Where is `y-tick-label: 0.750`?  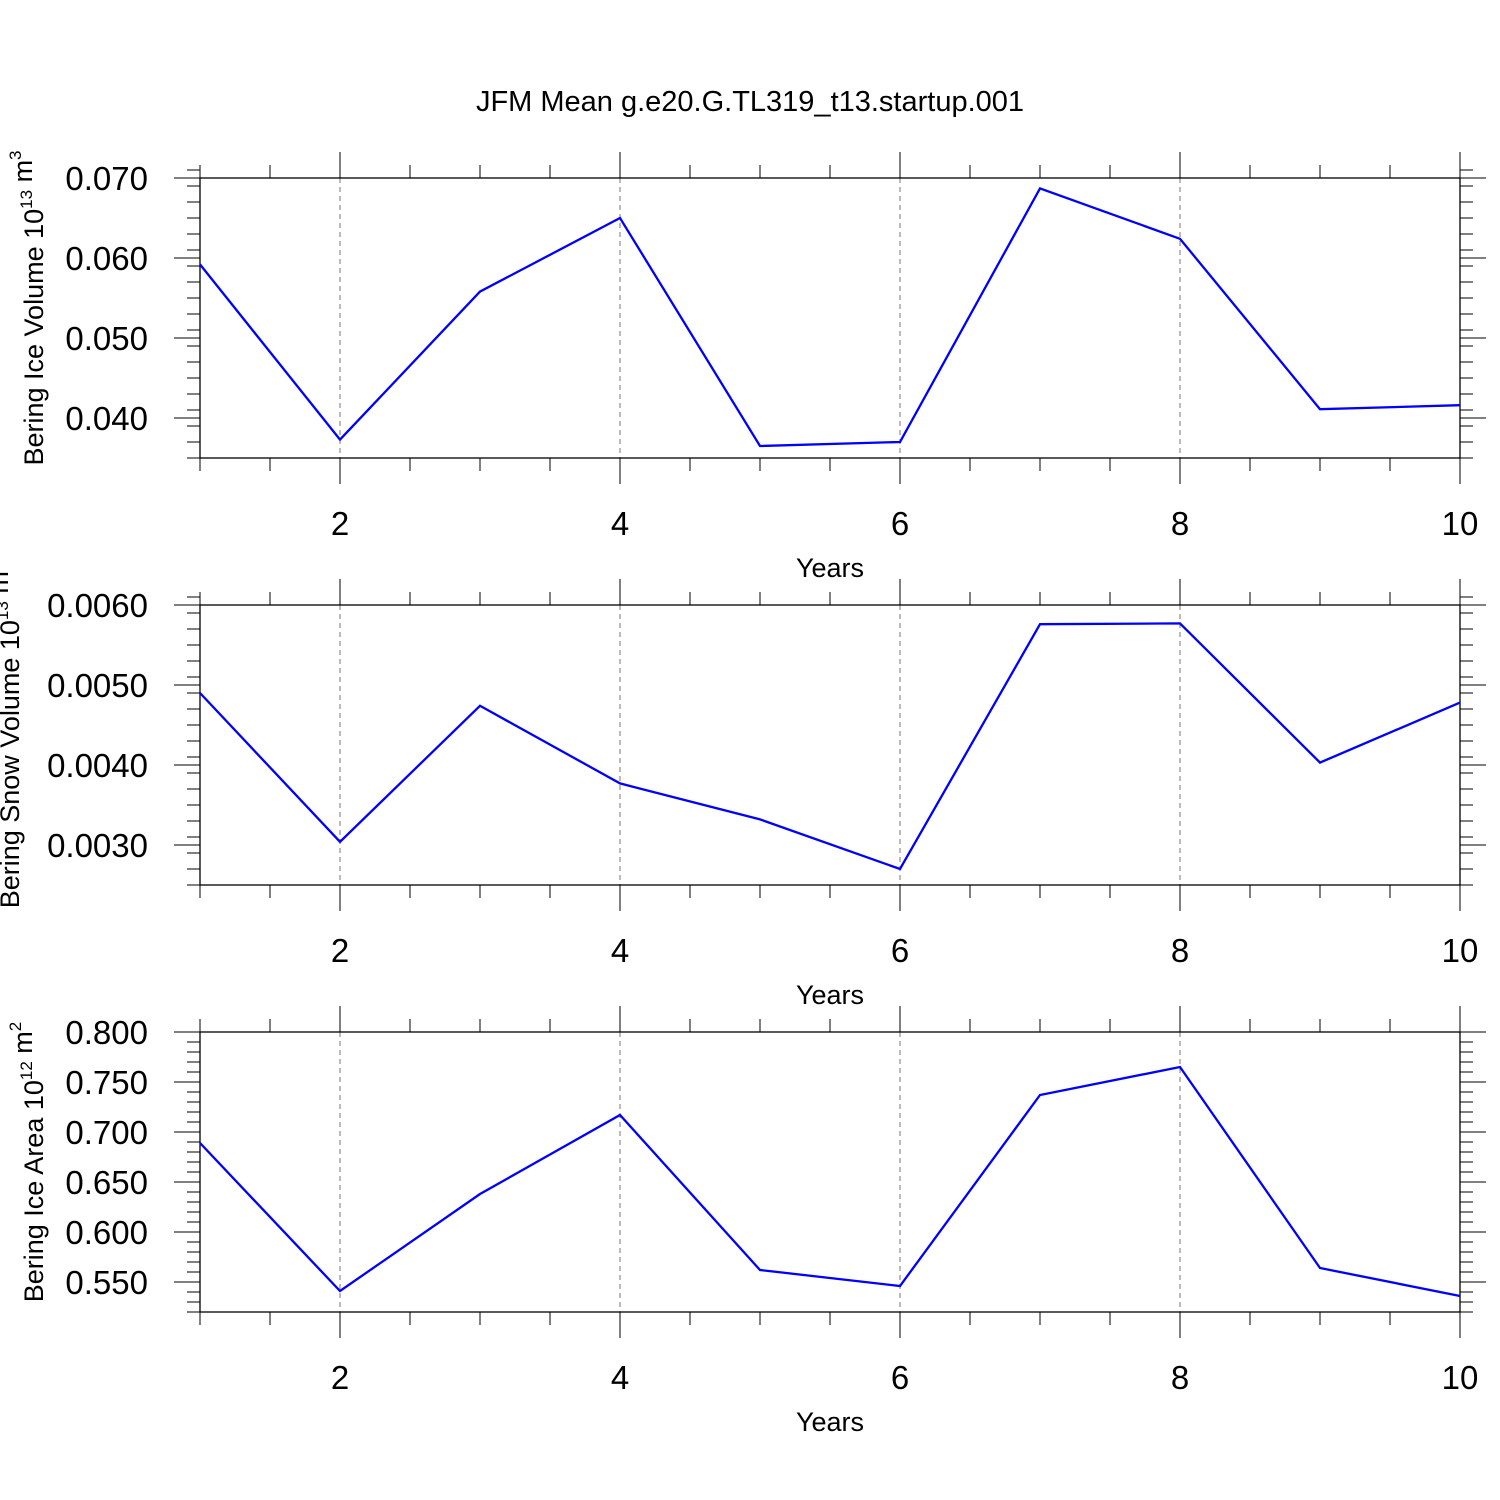
y-tick-label: 0.750 is located at coordinates (106, 1082).